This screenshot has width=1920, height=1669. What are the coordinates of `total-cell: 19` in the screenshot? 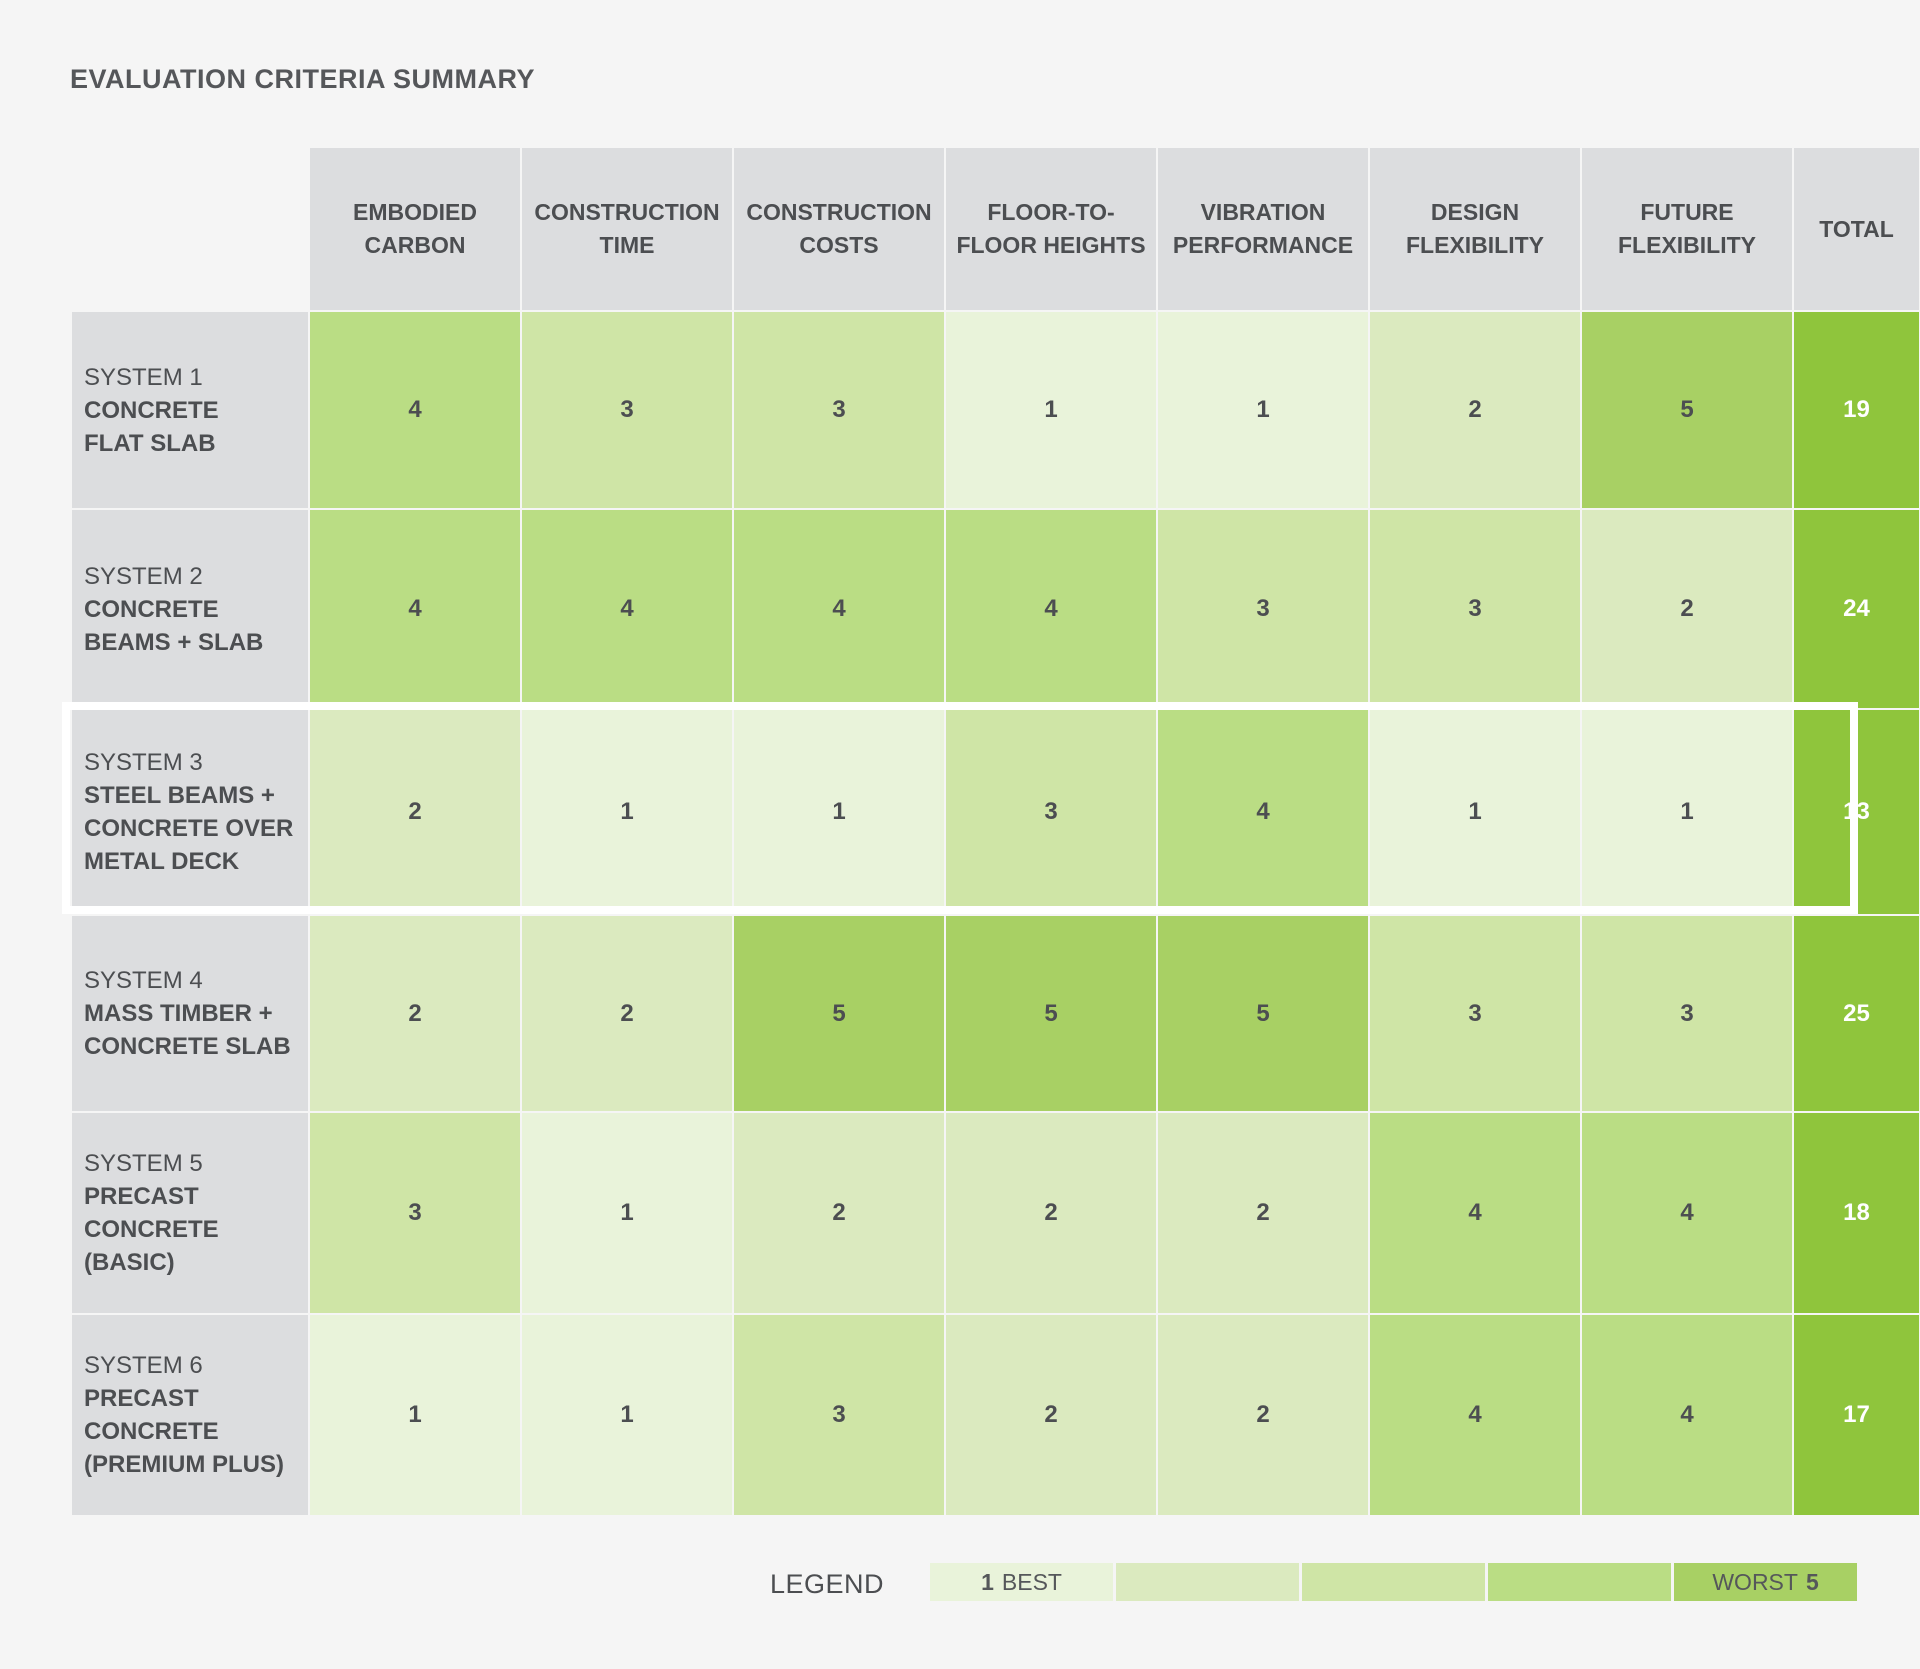 It's located at (1856, 410).